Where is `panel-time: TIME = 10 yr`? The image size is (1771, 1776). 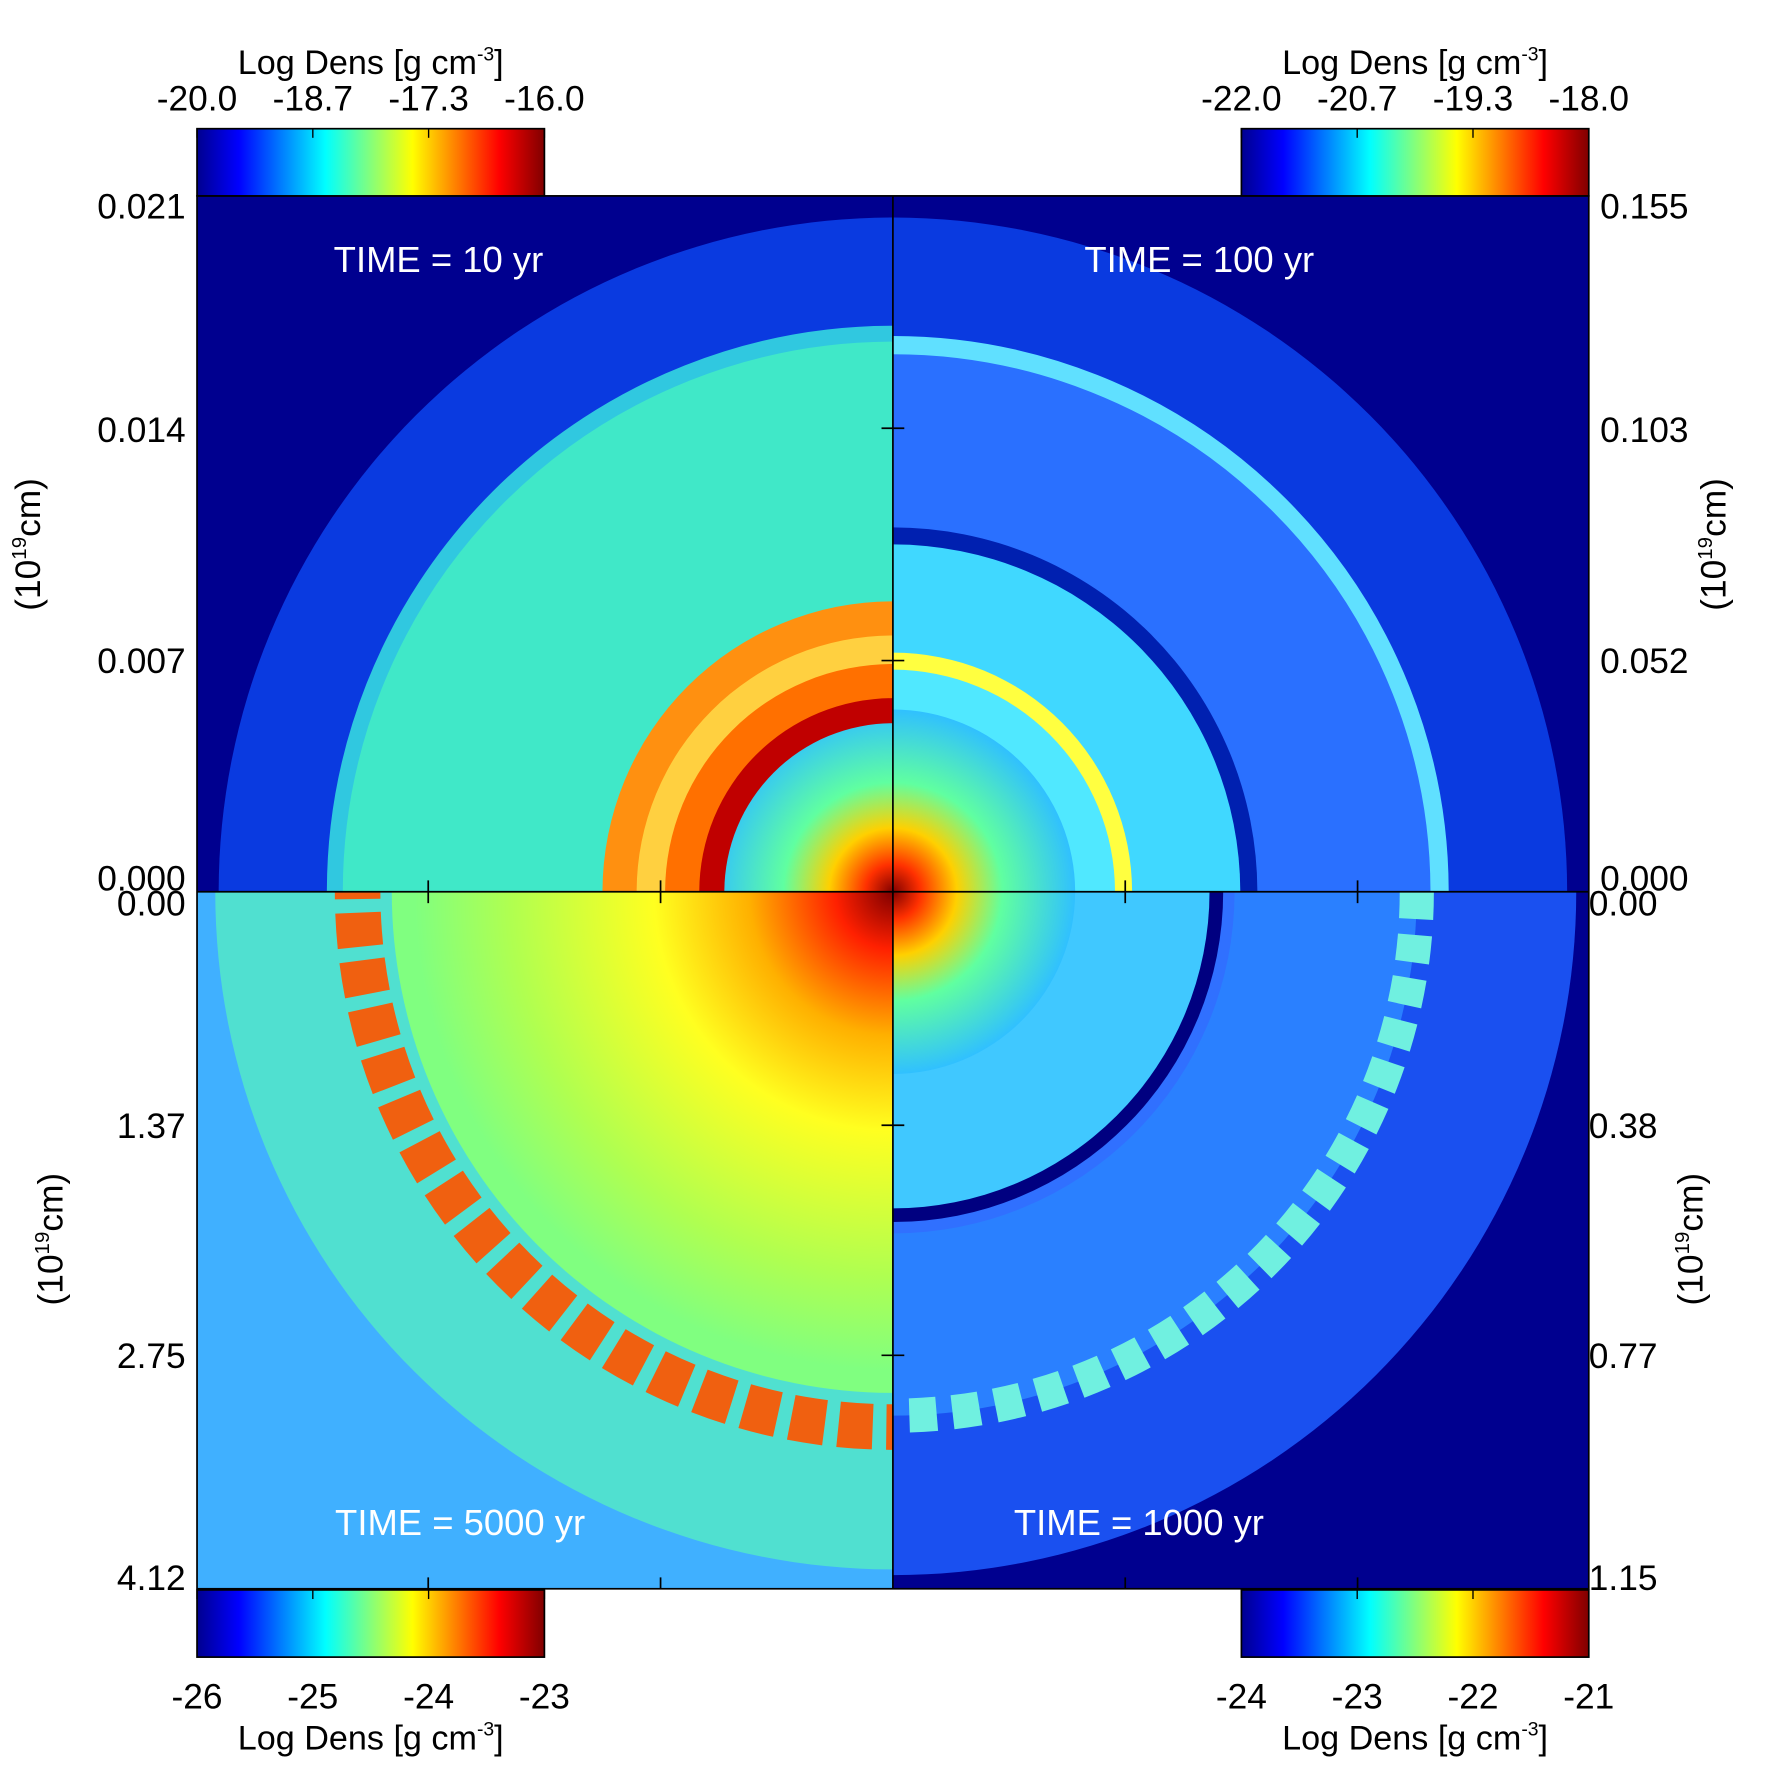 panel-time: TIME = 10 yr is located at coordinates (439, 259).